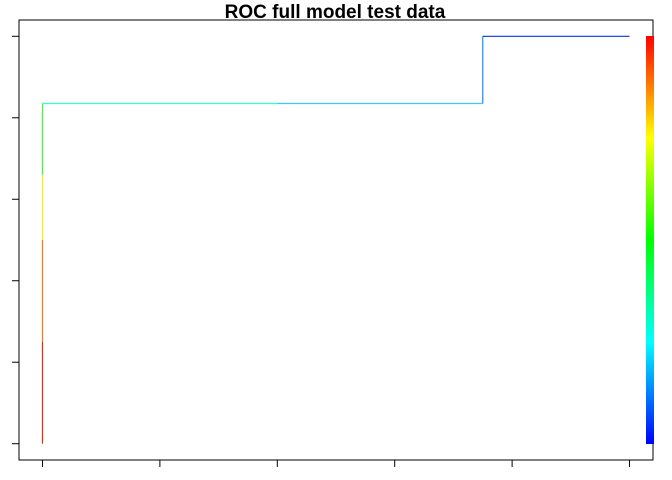 The height and width of the screenshot is (480, 672). What do you see at coordinates (650, 240) in the screenshot?
I see `colorbar` at bounding box center [650, 240].